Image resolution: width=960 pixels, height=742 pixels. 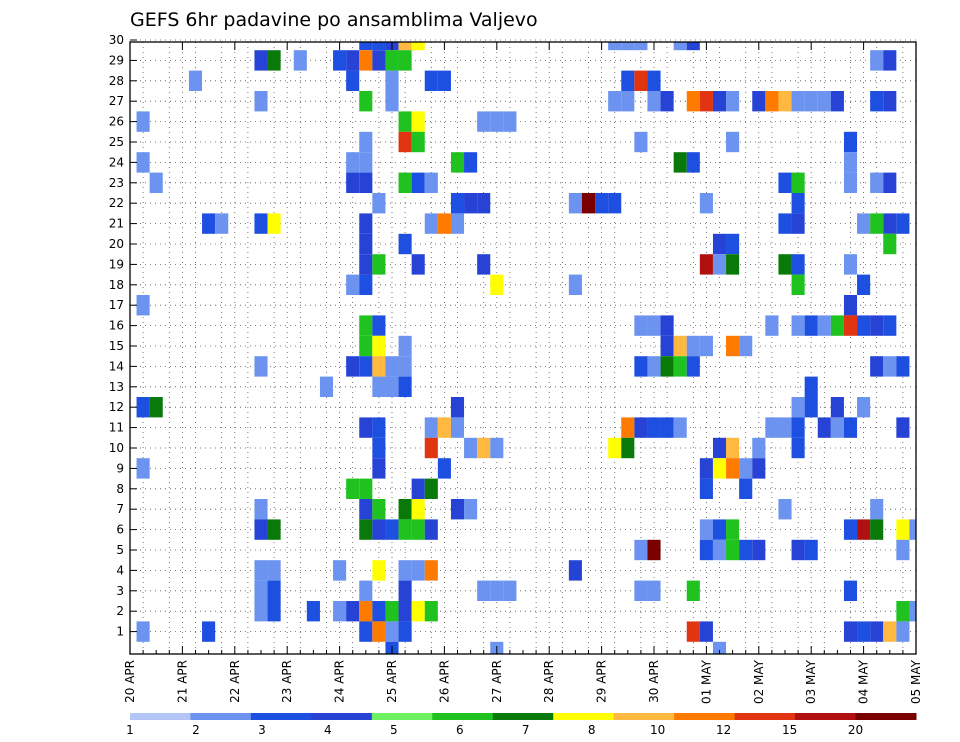 I want to click on y-tick-label: 28, so click(x=116, y=81).